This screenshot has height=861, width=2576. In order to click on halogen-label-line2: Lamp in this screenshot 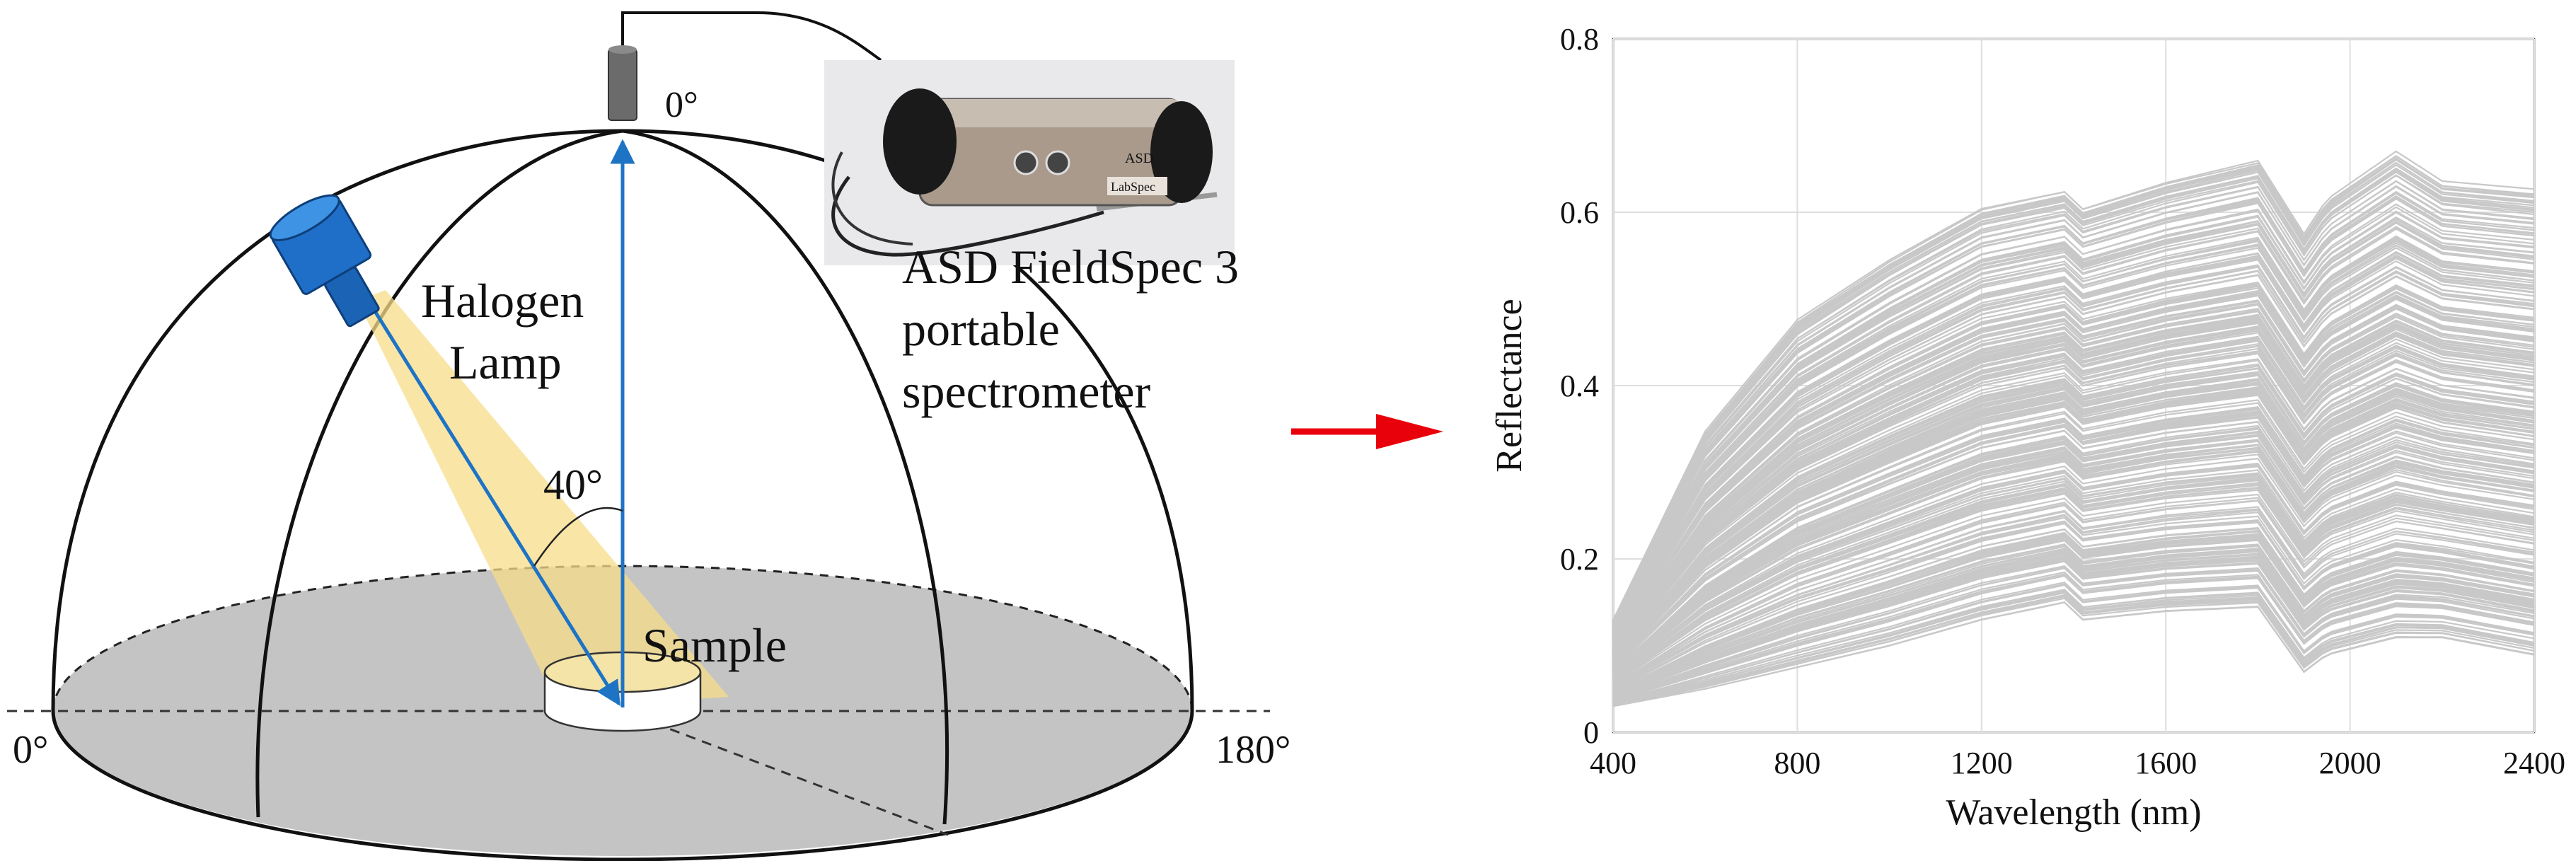, I will do `click(505, 362)`.